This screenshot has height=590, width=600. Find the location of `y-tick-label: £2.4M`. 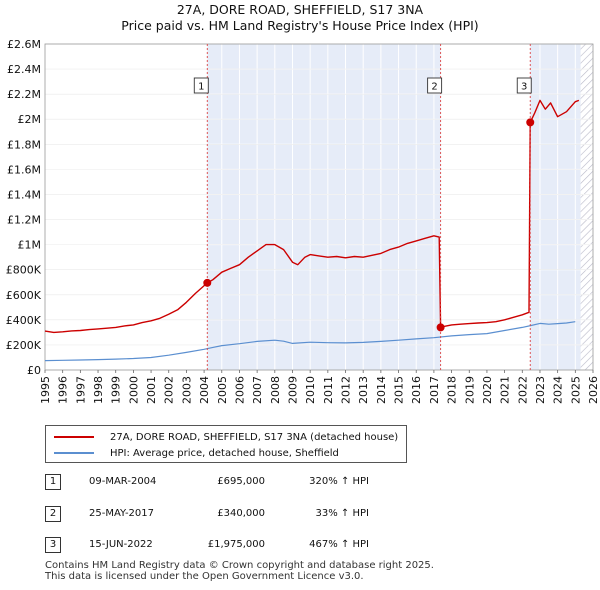

y-tick-label: £2.4M is located at coordinates (24, 69).